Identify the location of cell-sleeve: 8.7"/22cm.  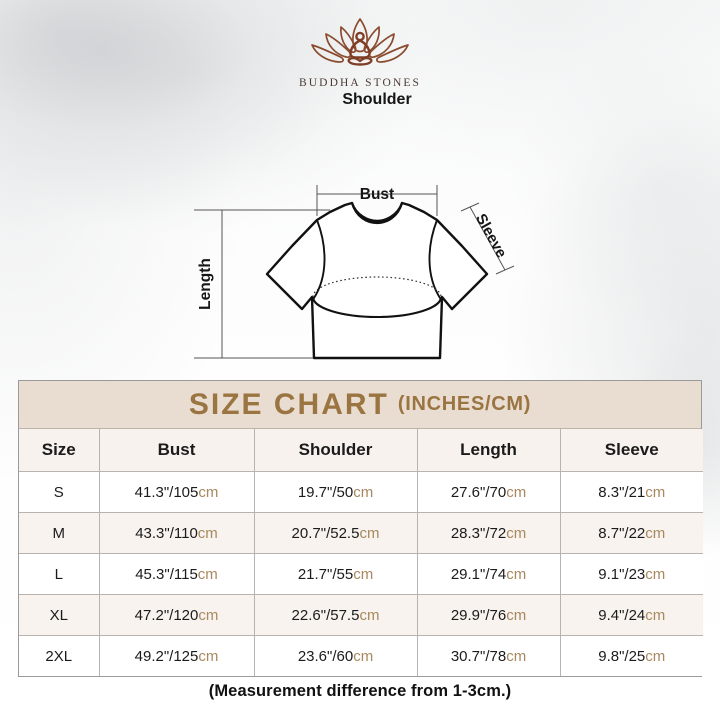
(631, 533).